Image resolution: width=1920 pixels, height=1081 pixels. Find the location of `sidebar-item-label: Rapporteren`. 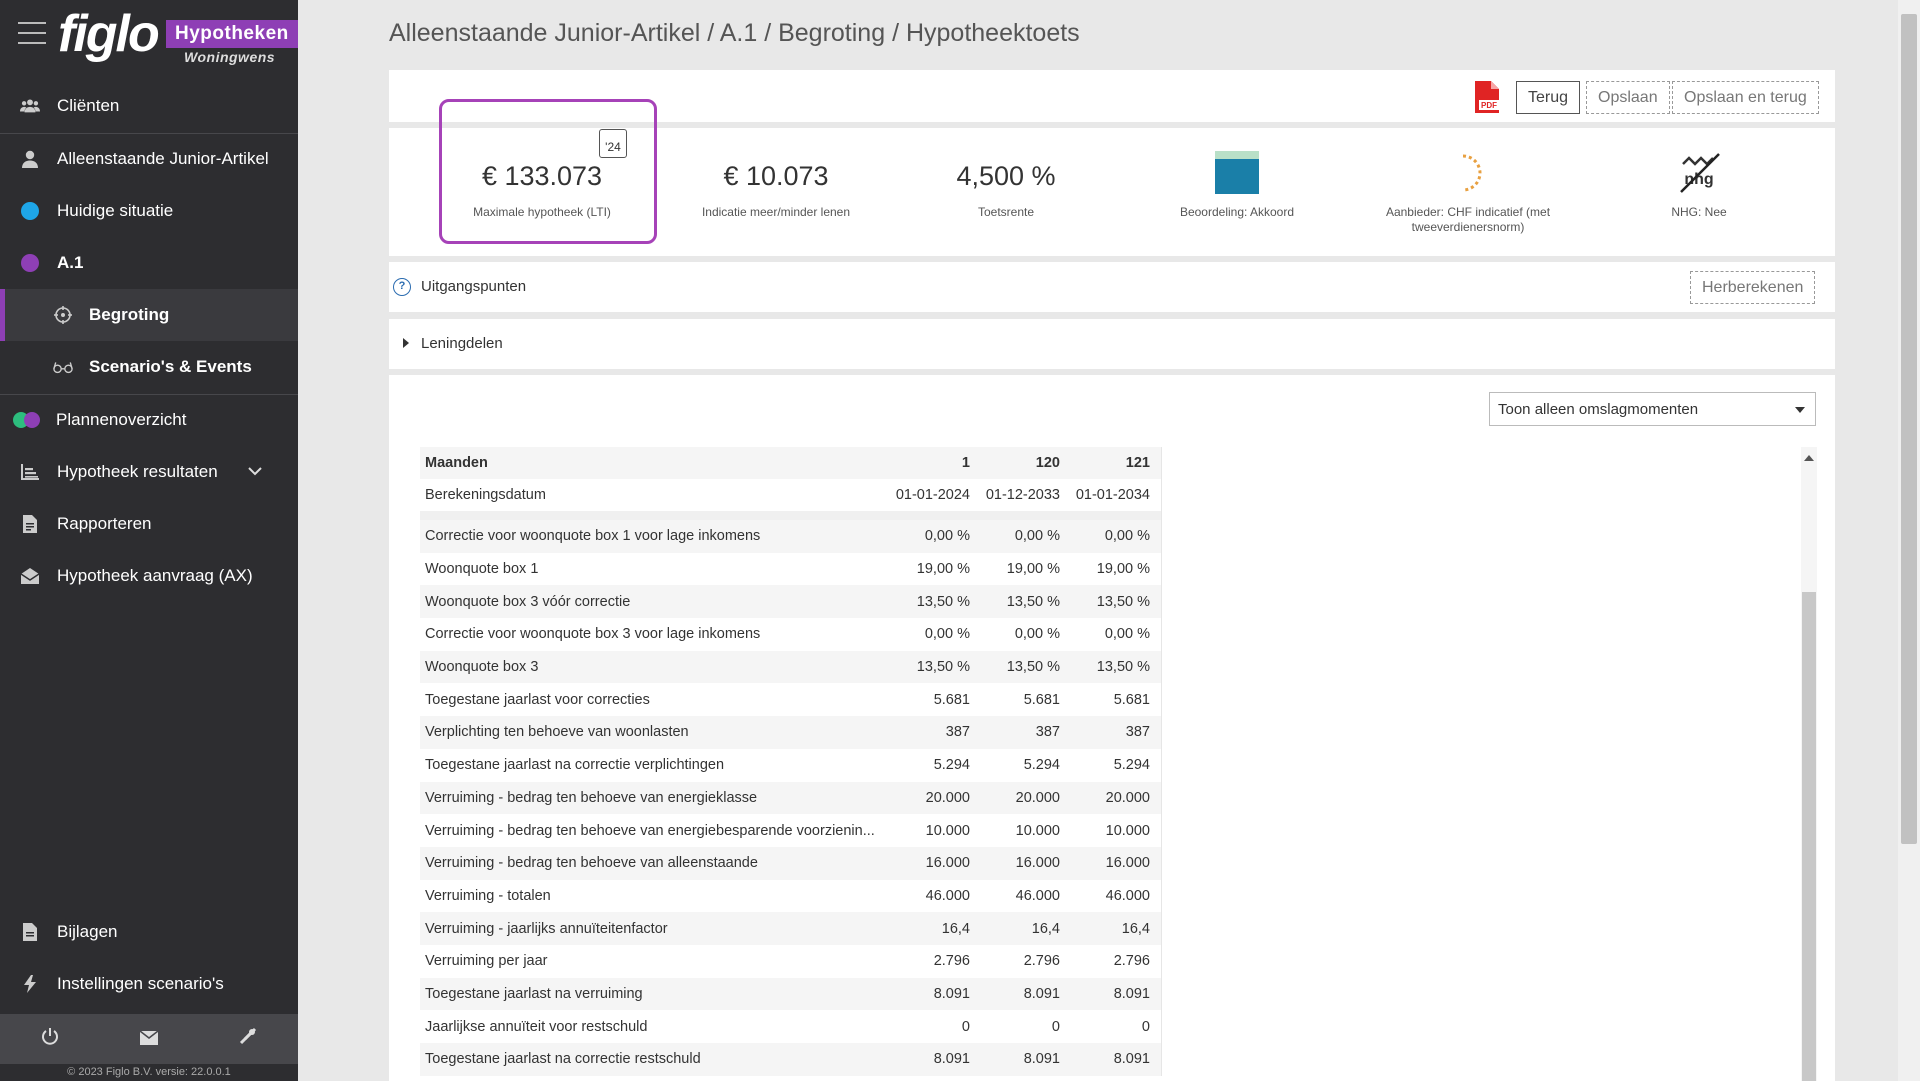

sidebar-item-label: Rapporteren is located at coordinates (104, 523).